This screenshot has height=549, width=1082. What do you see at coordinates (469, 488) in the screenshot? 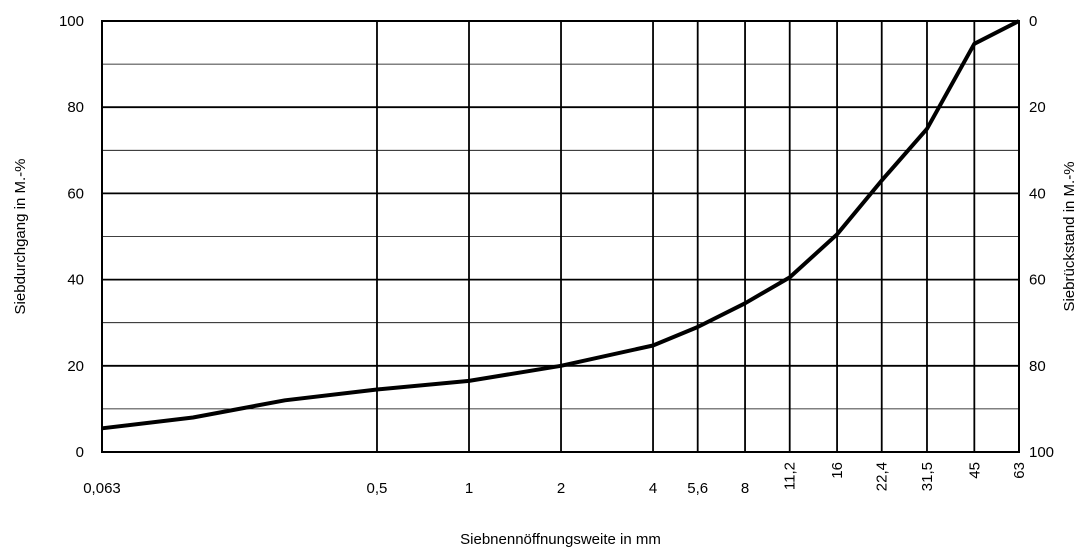
I see `x-tick-label: 1` at bounding box center [469, 488].